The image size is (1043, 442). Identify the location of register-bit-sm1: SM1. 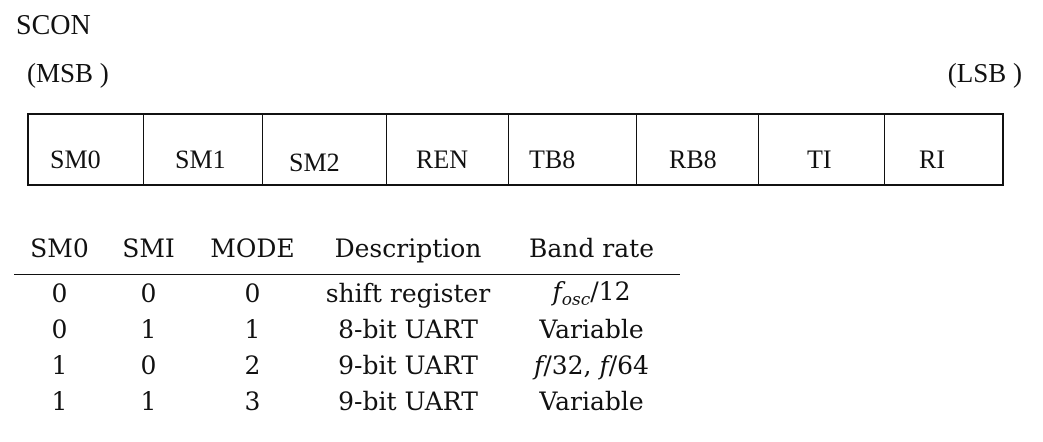
(203, 149).